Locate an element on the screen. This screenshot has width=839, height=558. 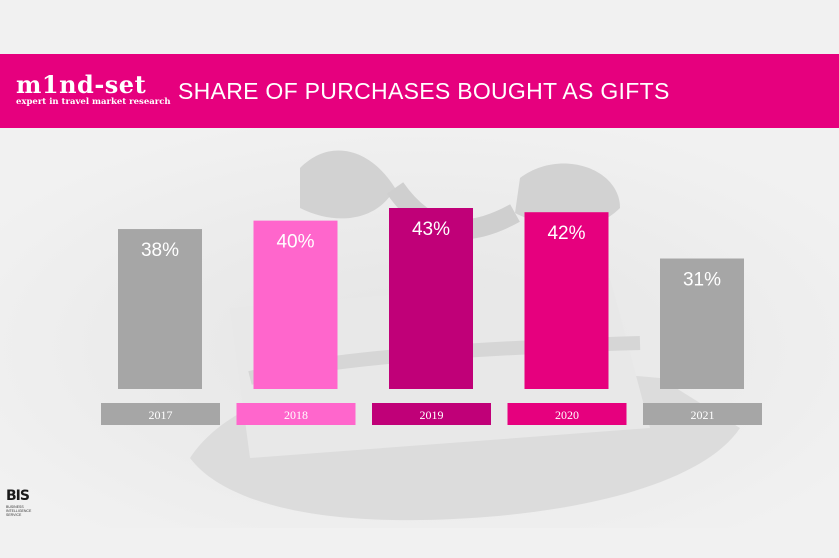
category-box-2021 is located at coordinates (702, 414).